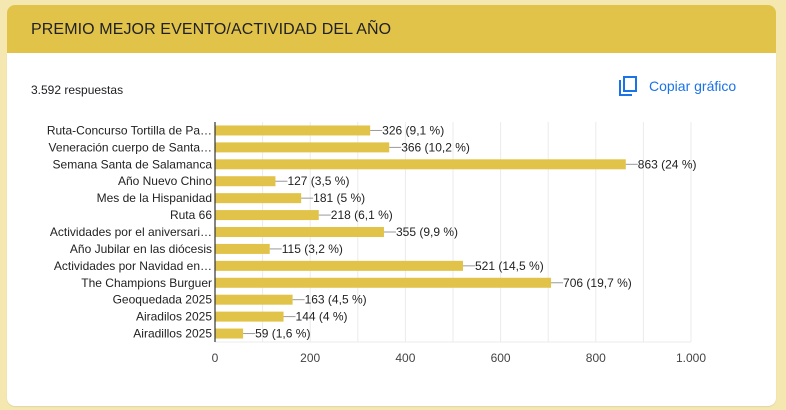  Describe the element at coordinates (405, 358) in the screenshot. I see `x-tick-label: 400` at that location.